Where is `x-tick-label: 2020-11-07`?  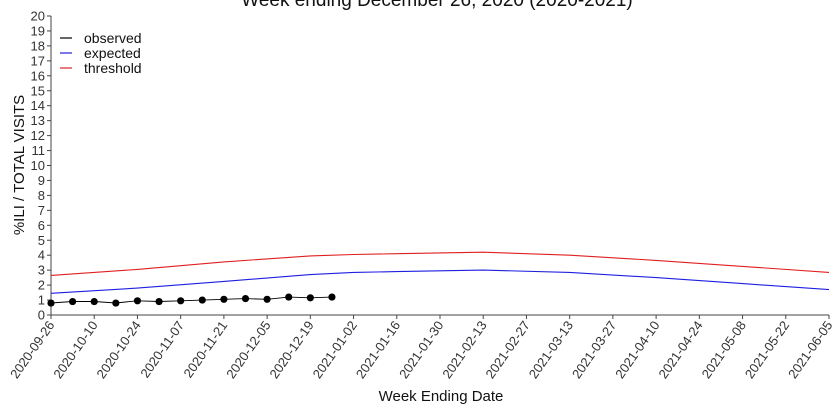
x-tick-label: 2020-11-07 is located at coordinates (162, 349).